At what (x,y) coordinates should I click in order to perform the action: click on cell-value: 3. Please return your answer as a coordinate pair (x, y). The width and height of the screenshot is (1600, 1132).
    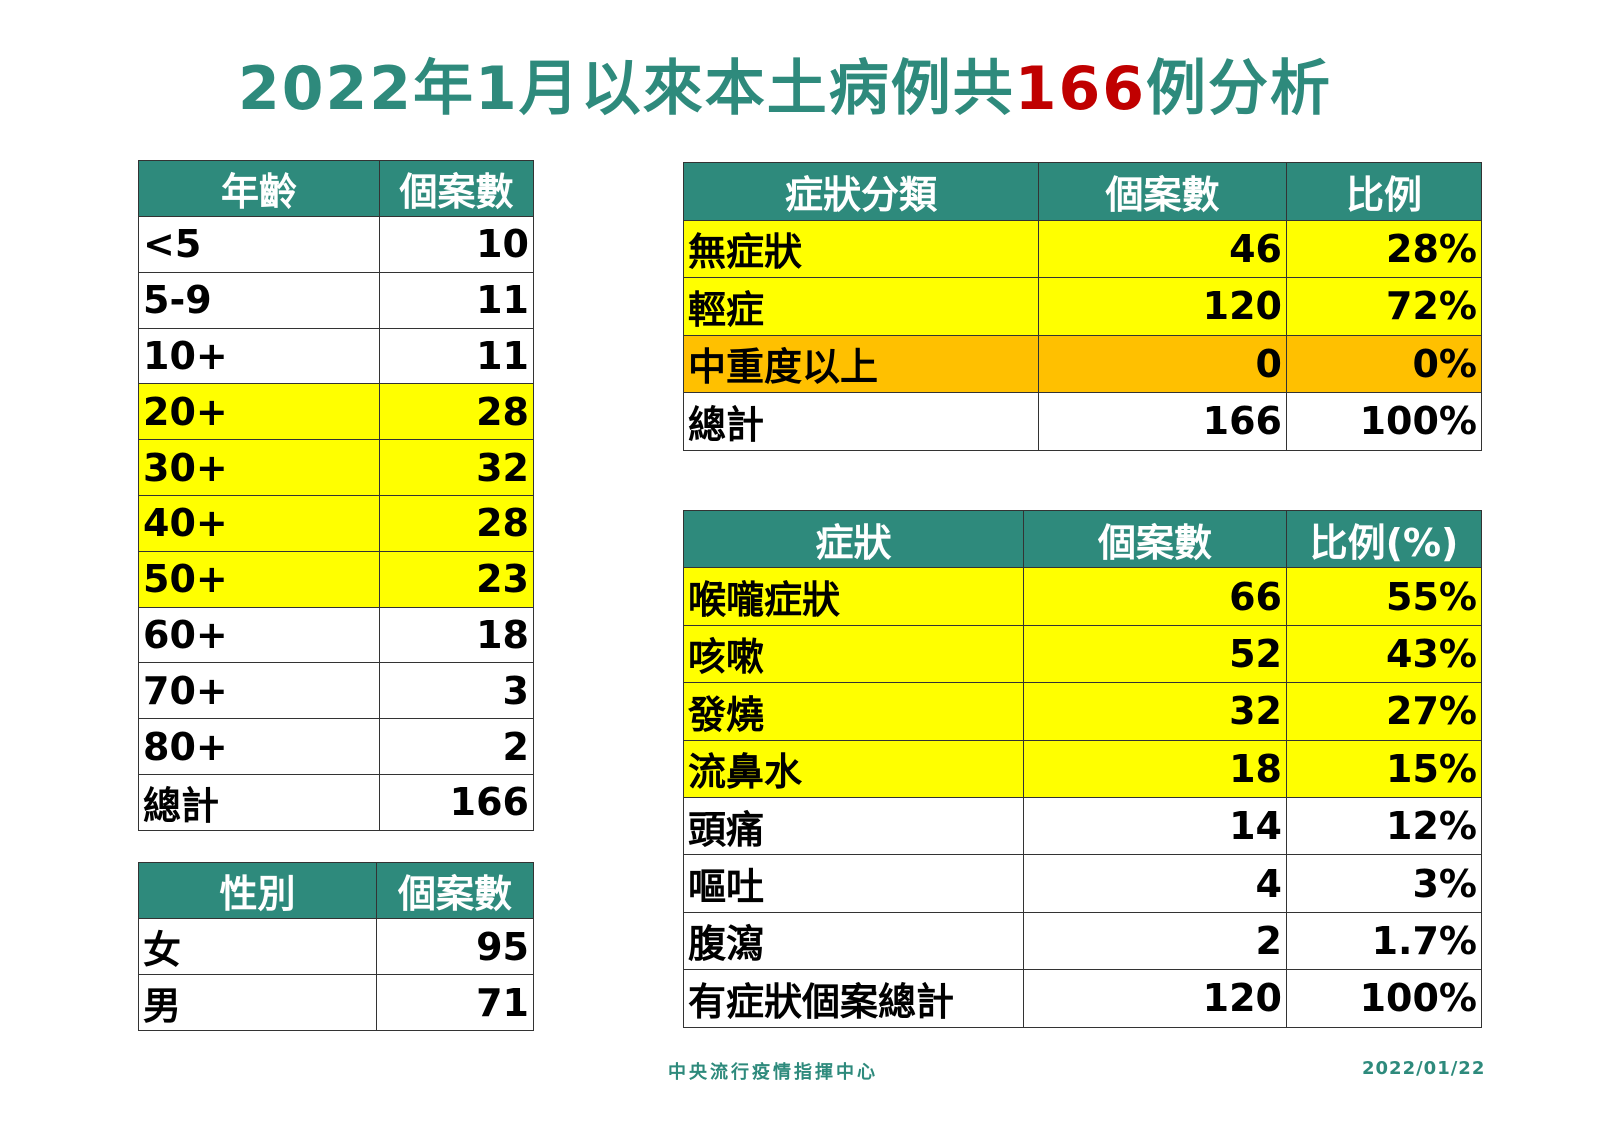
    Looking at the image, I should click on (456, 691).